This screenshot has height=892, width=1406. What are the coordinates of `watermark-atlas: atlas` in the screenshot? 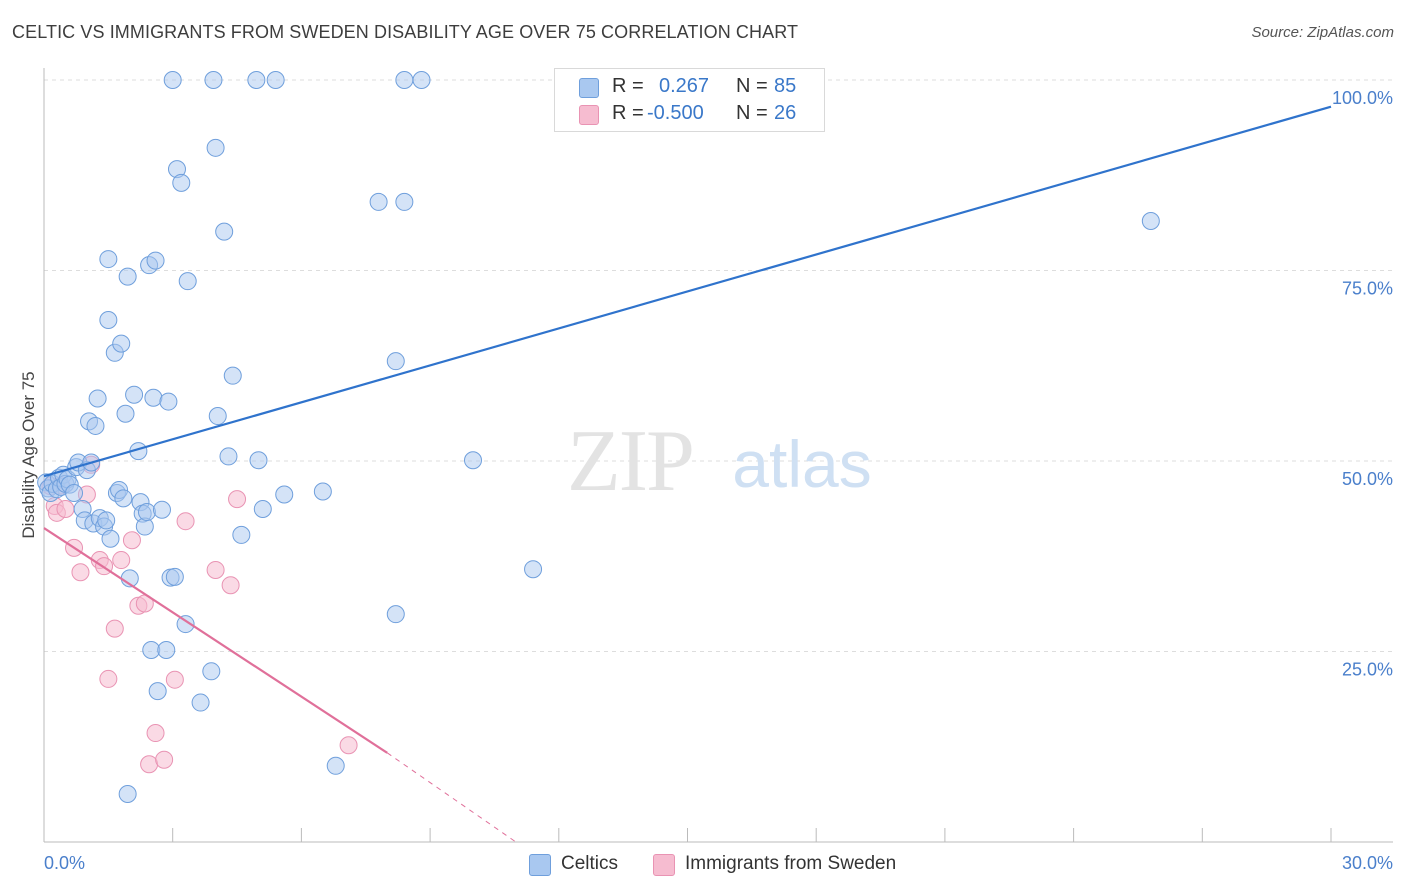 It's located at (801, 464).